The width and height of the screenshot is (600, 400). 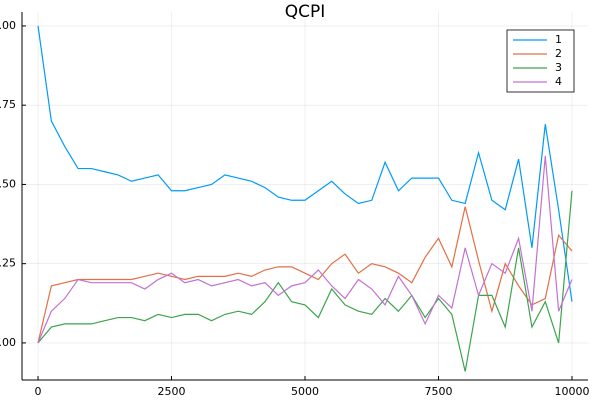 I want to click on legend-label: 1, so click(x=558, y=39).